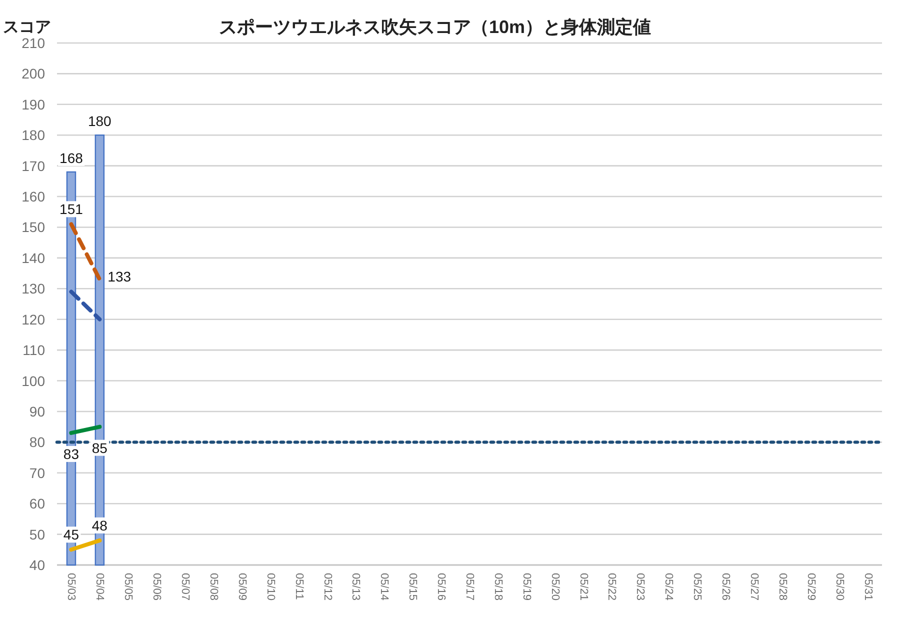 The height and width of the screenshot is (617, 900). Describe the element at coordinates (356, 587) in the screenshot. I see `x-tick-label: 05/13` at that location.